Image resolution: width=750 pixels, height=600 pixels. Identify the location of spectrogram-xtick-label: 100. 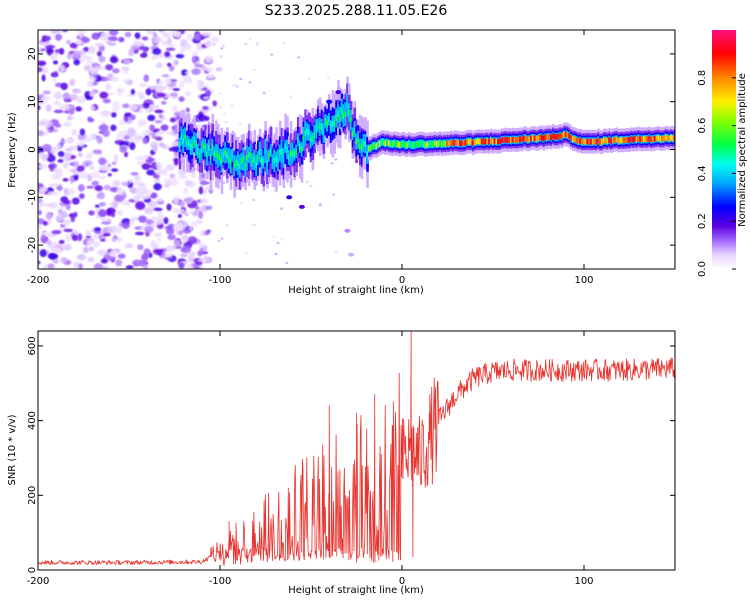
(583, 280).